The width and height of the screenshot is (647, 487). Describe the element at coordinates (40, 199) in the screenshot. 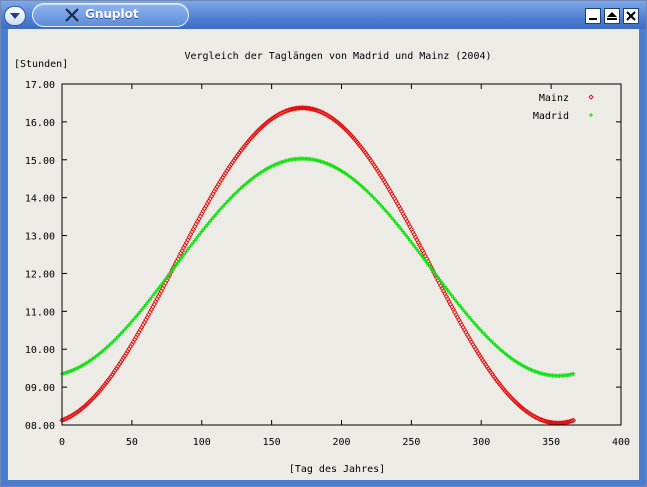

I see `y-tick-label: 14.00` at that location.